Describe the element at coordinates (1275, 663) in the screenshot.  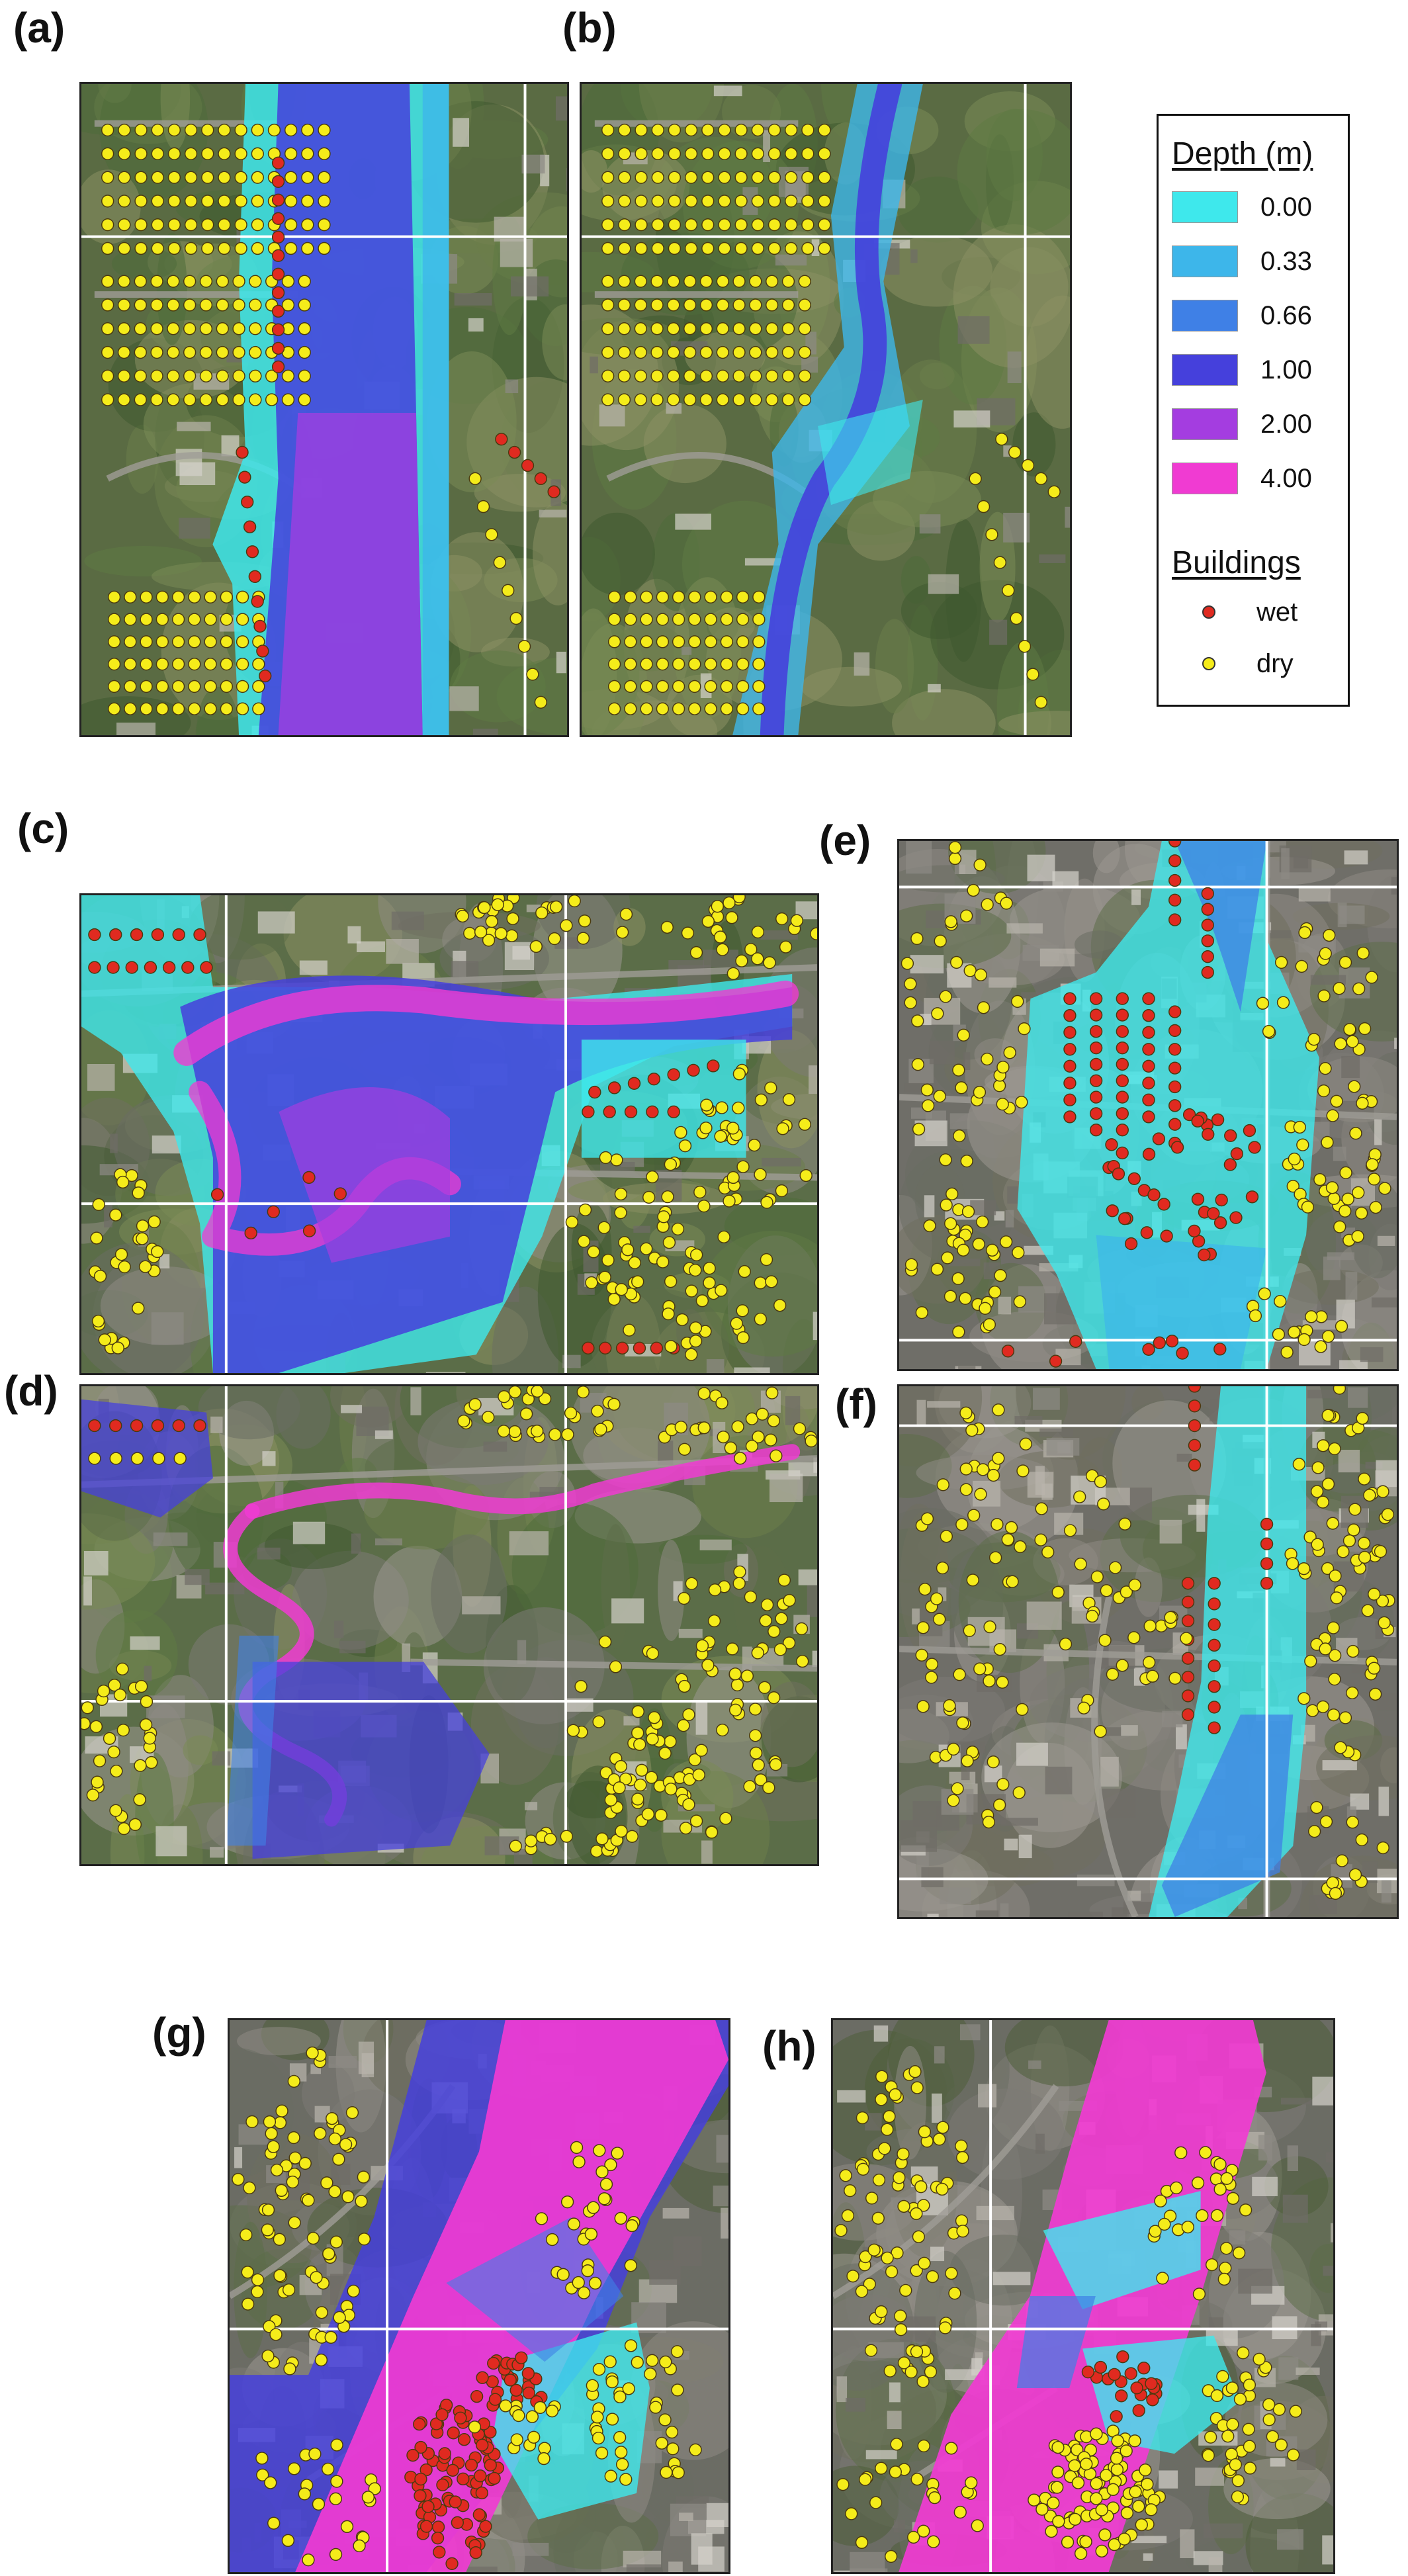
I see `building-class-label: dry` at that location.